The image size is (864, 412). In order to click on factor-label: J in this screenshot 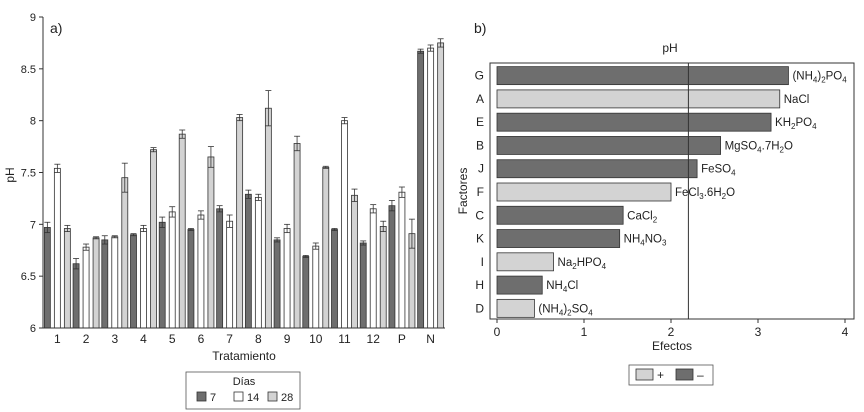, I will do `click(481, 169)`.